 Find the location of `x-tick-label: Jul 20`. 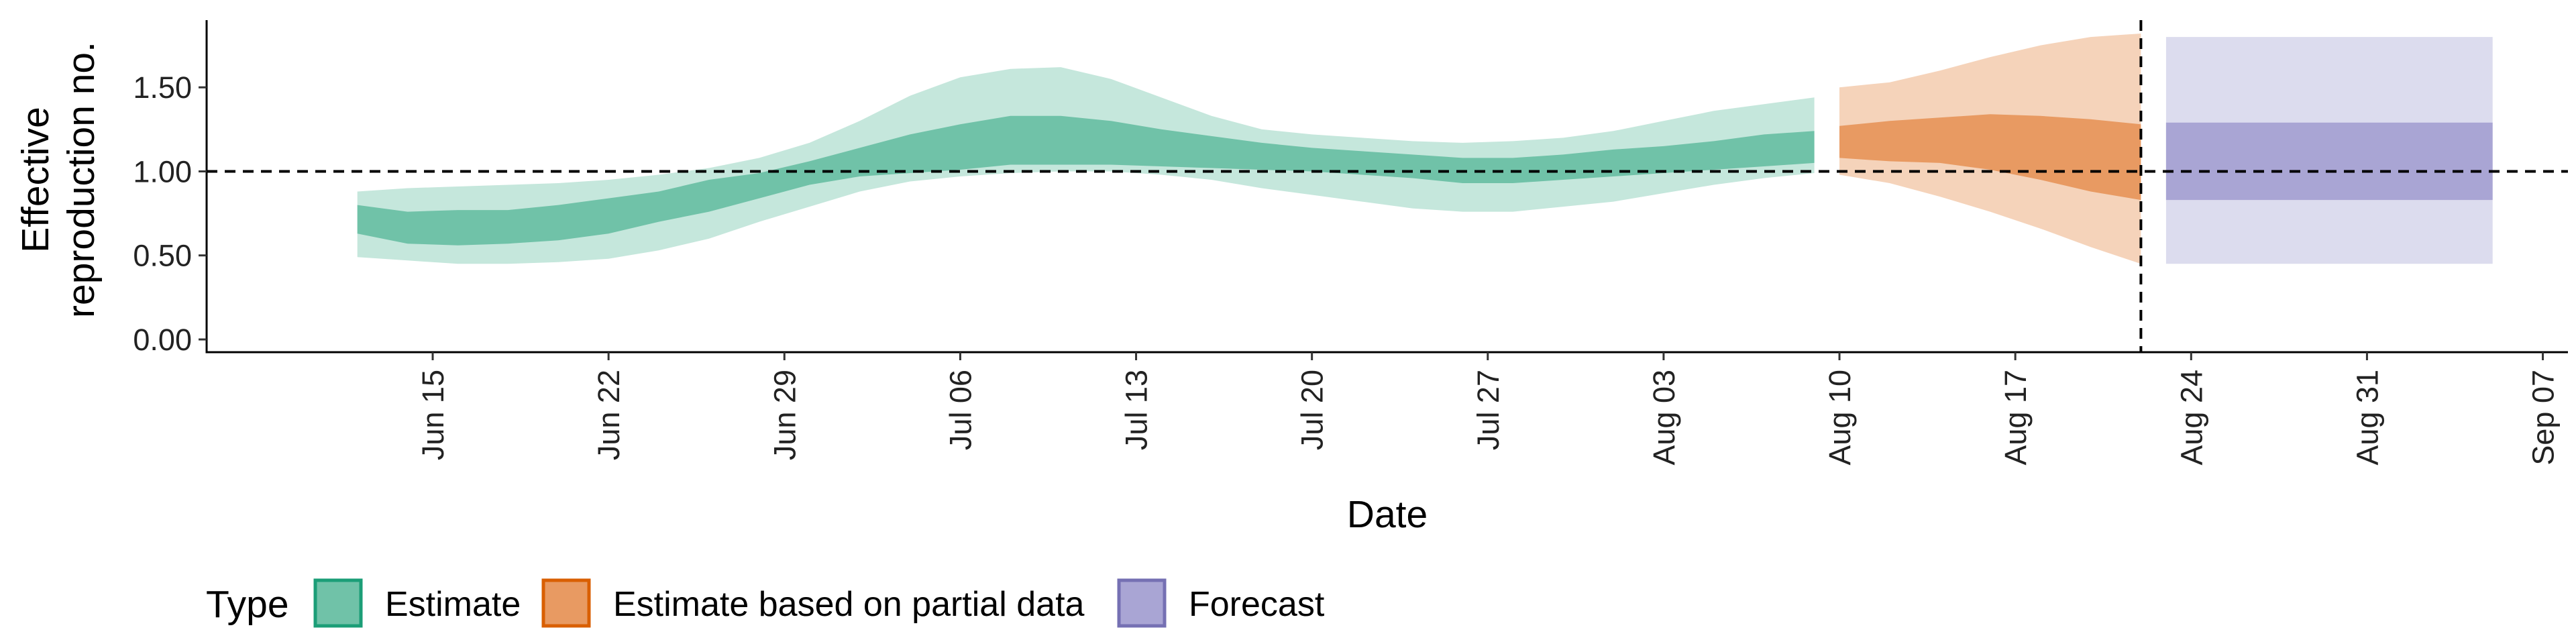

x-tick-label: Jul 20 is located at coordinates (1312, 410).